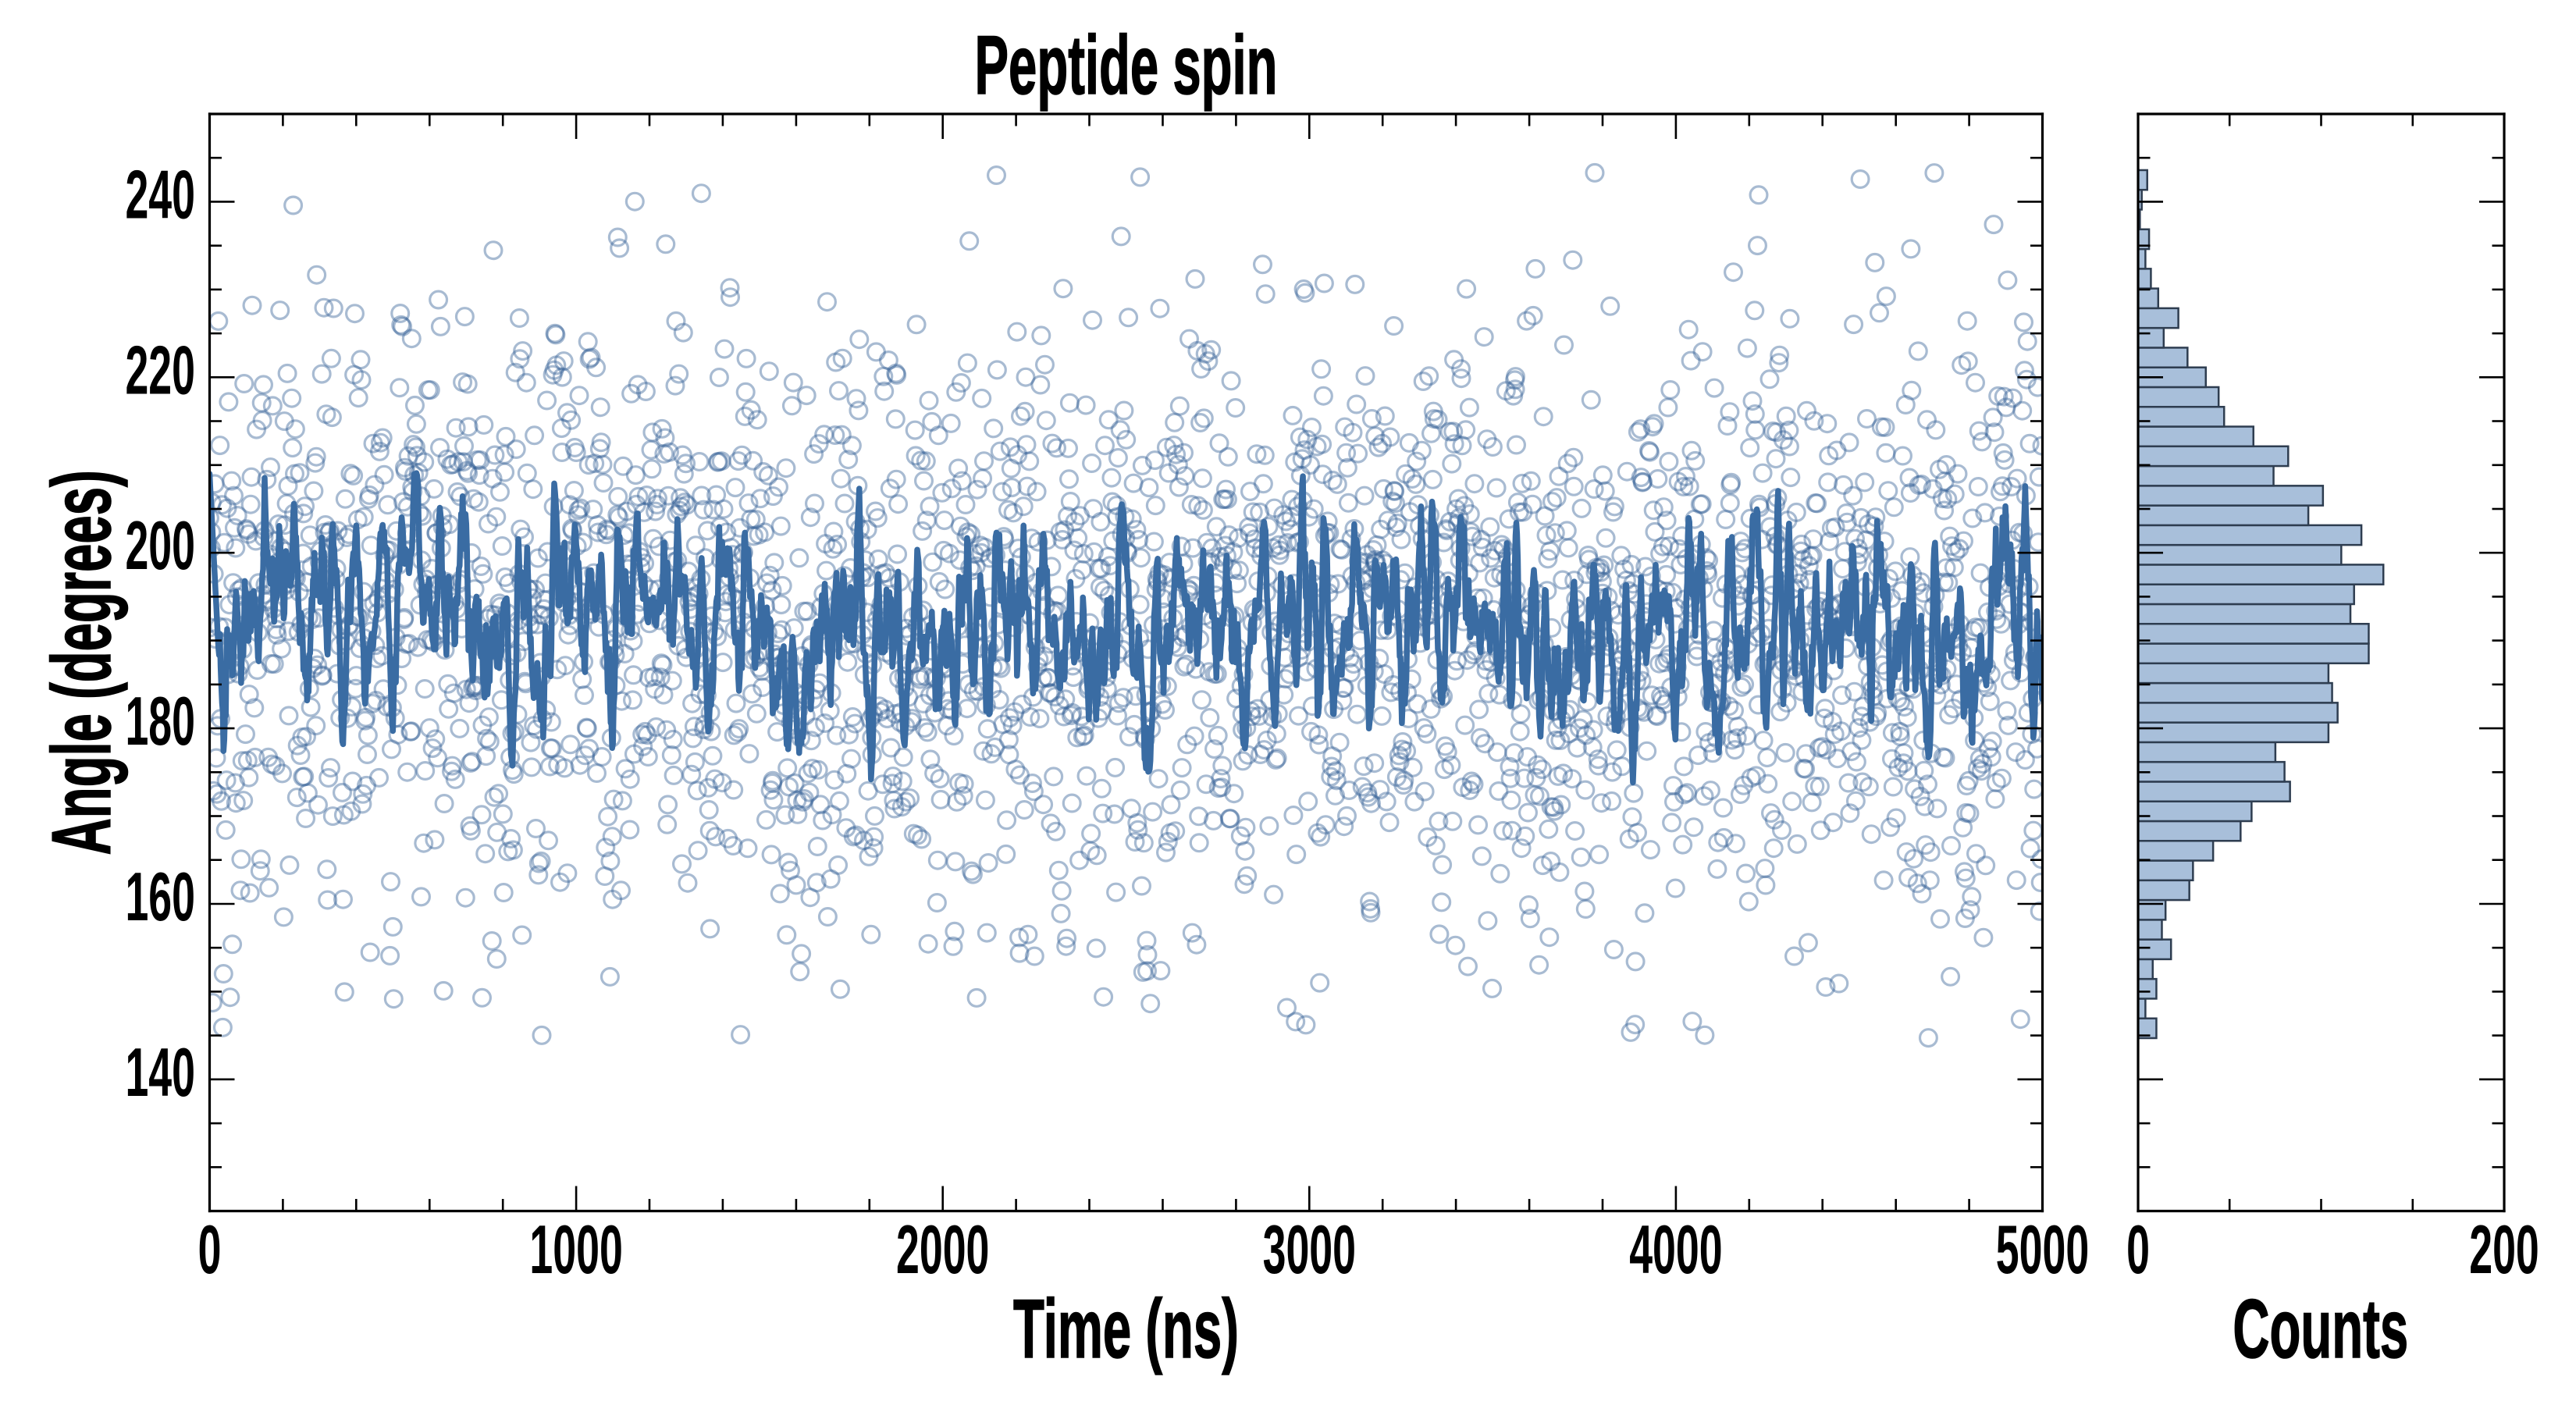 This screenshot has height=1405, width=2576. I want to click on svg-text: 140, so click(160, 1073).